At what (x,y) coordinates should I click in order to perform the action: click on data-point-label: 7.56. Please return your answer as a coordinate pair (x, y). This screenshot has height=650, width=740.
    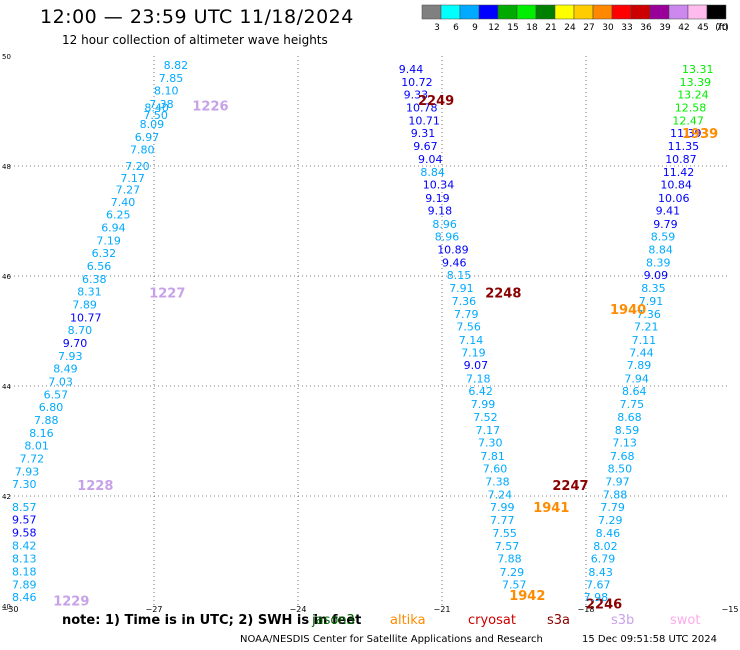
    Looking at the image, I should click on (468, 327).